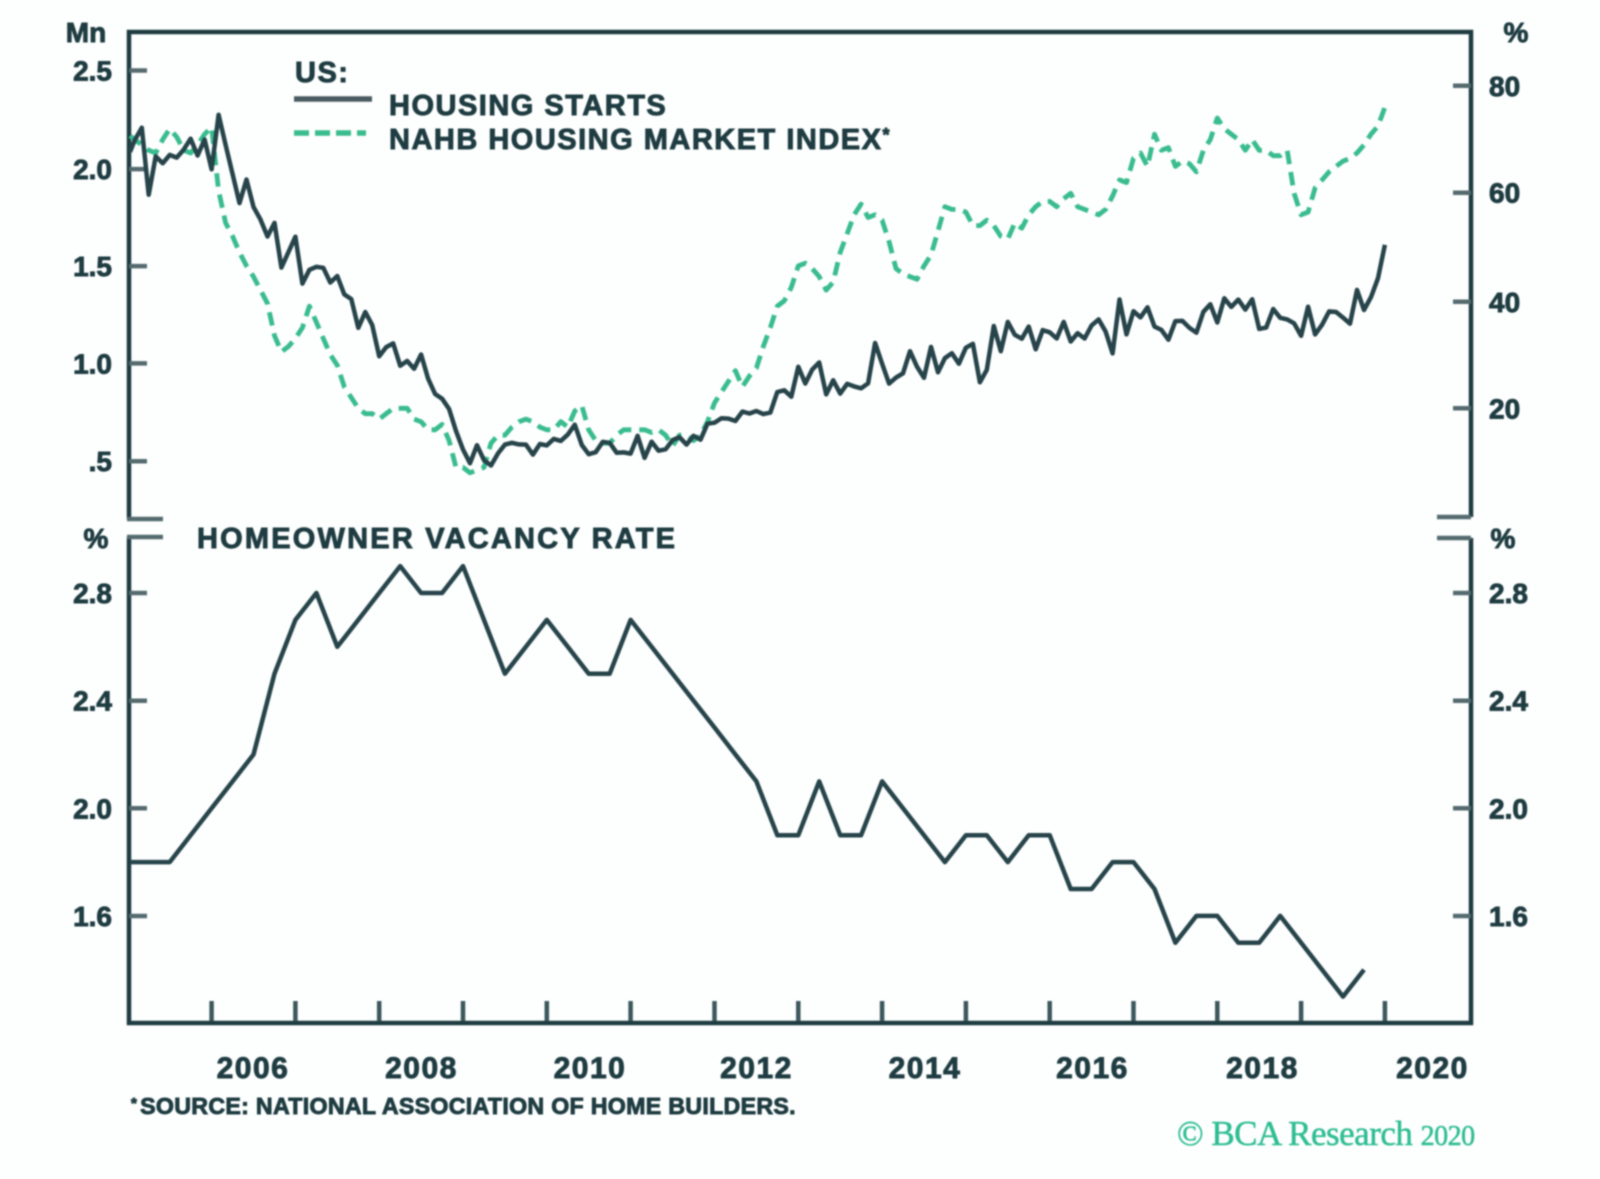 This screenshot has height=1179, width=1600. I want to click on svg-text: 60, so click(1504, 193).